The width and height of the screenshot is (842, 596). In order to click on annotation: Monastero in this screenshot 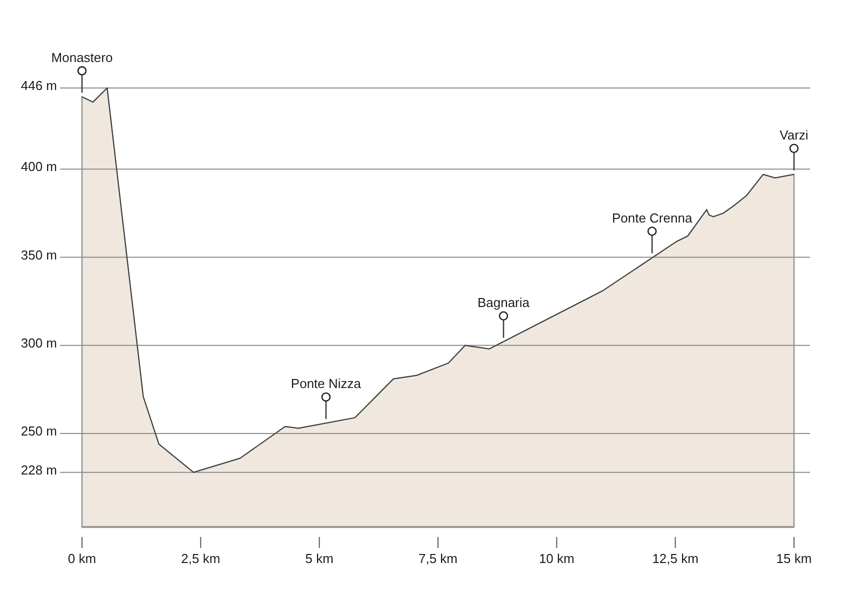, I will do `click(82, 57)`.